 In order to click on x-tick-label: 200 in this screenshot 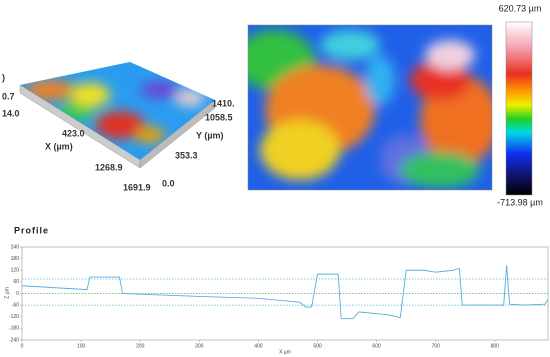, I will do `click(140, 346)`.